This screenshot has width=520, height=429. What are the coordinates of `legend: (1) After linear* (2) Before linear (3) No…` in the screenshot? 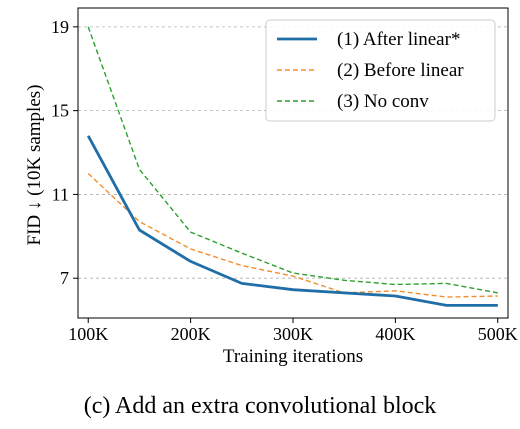 It's located at (380, 70).